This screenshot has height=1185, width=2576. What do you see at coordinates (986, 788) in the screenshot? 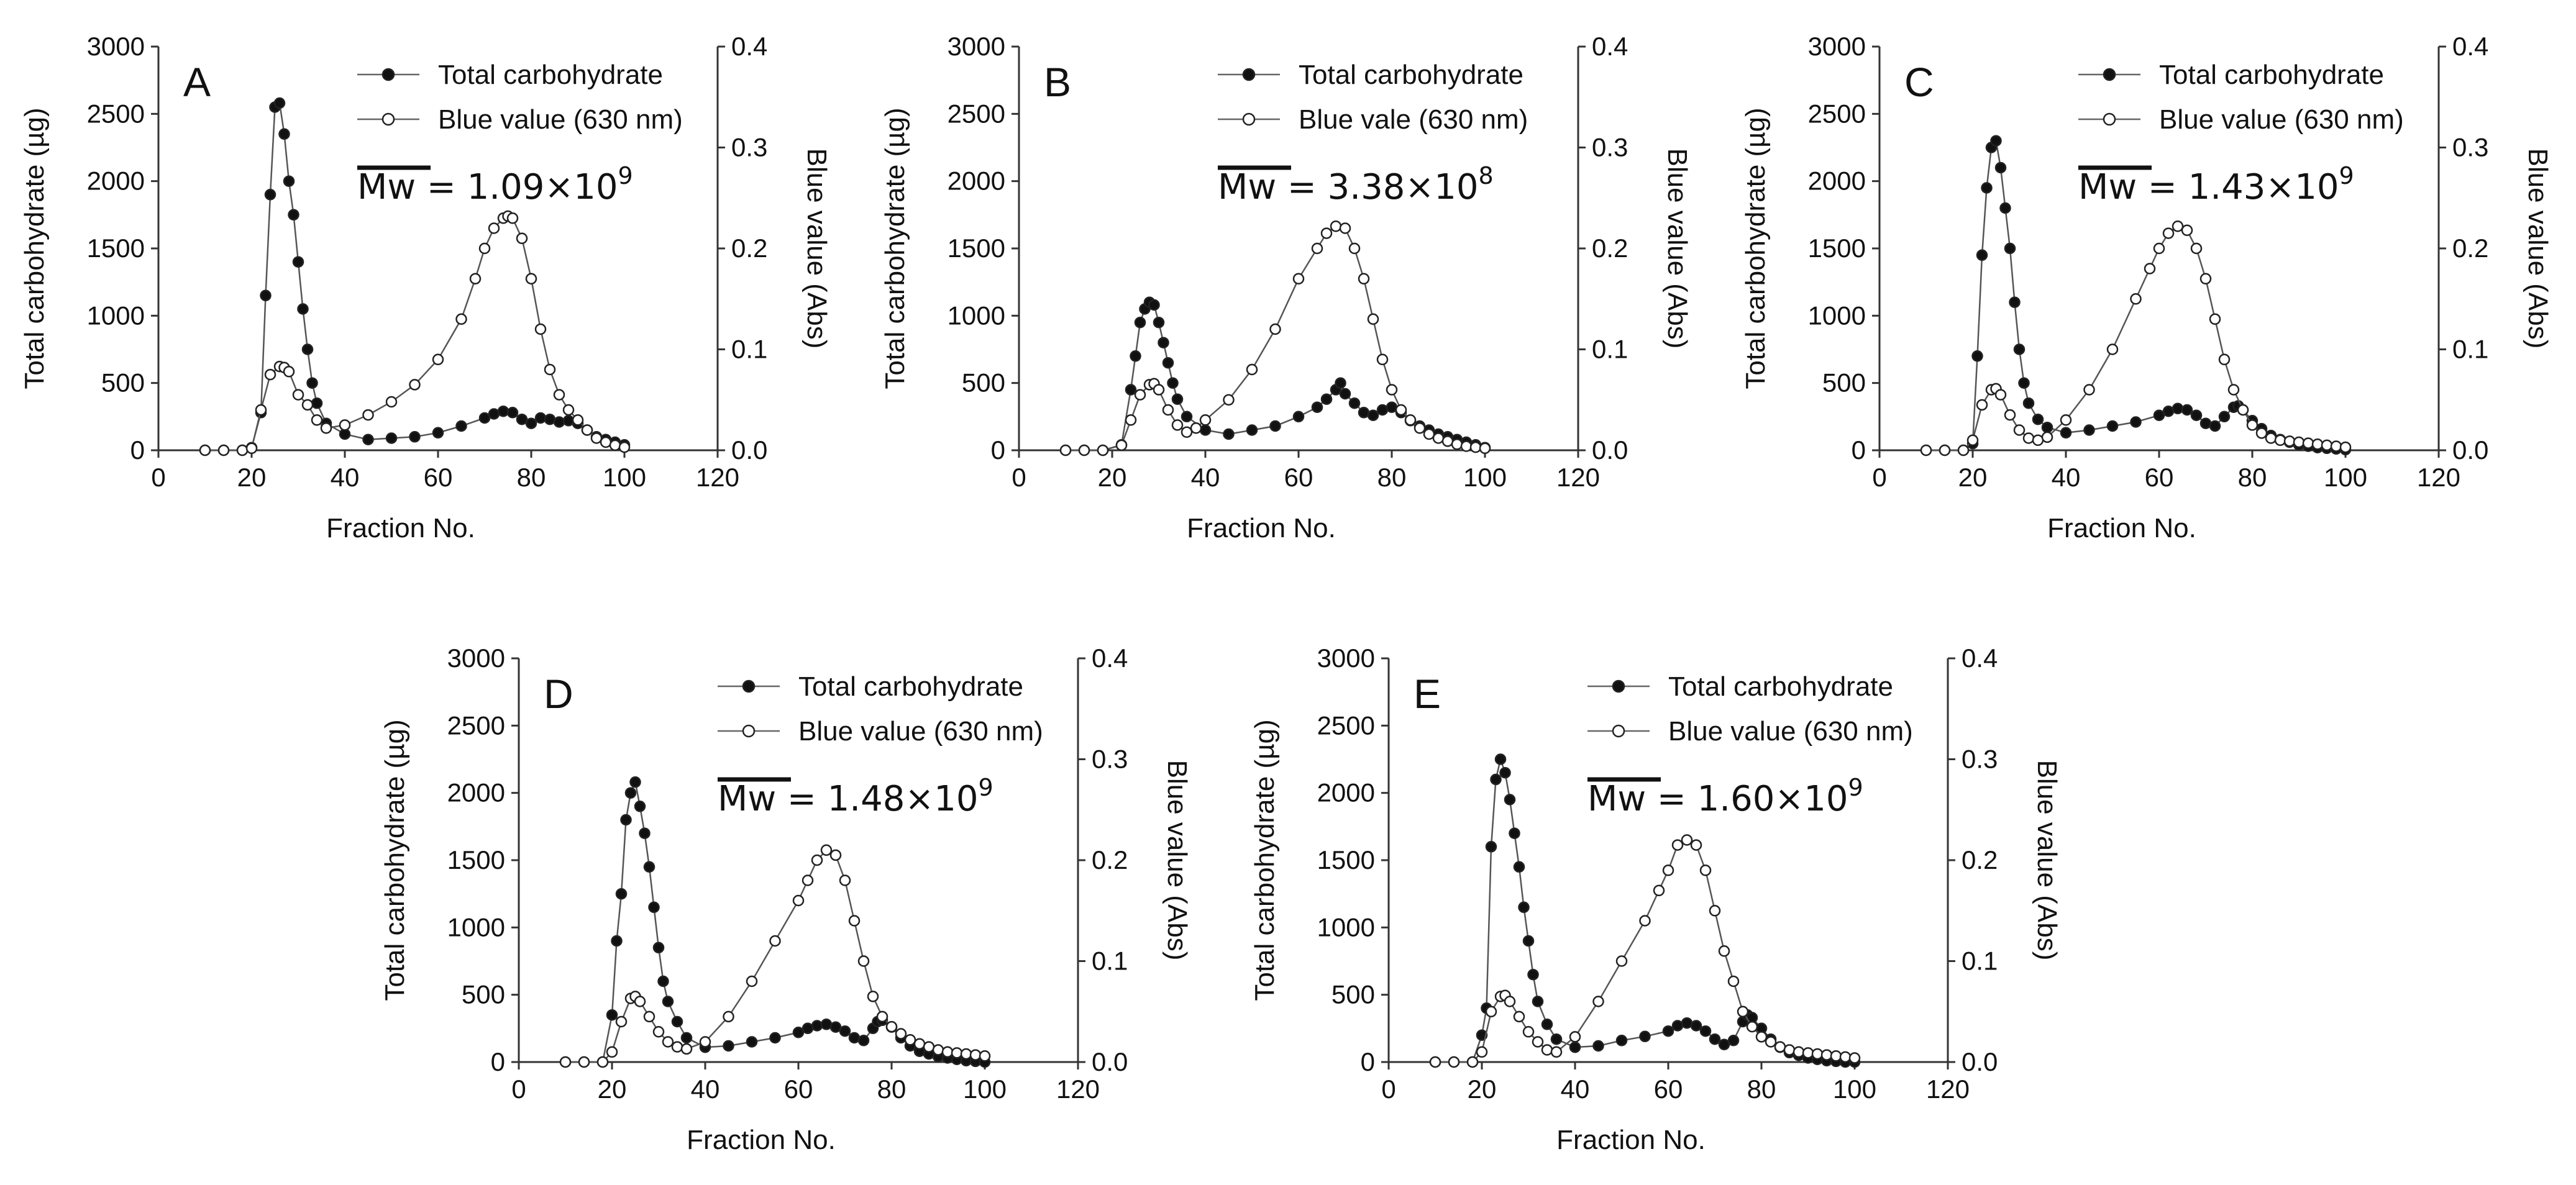
I see `mw-exponent: 9` at bounding box center [986, 788].